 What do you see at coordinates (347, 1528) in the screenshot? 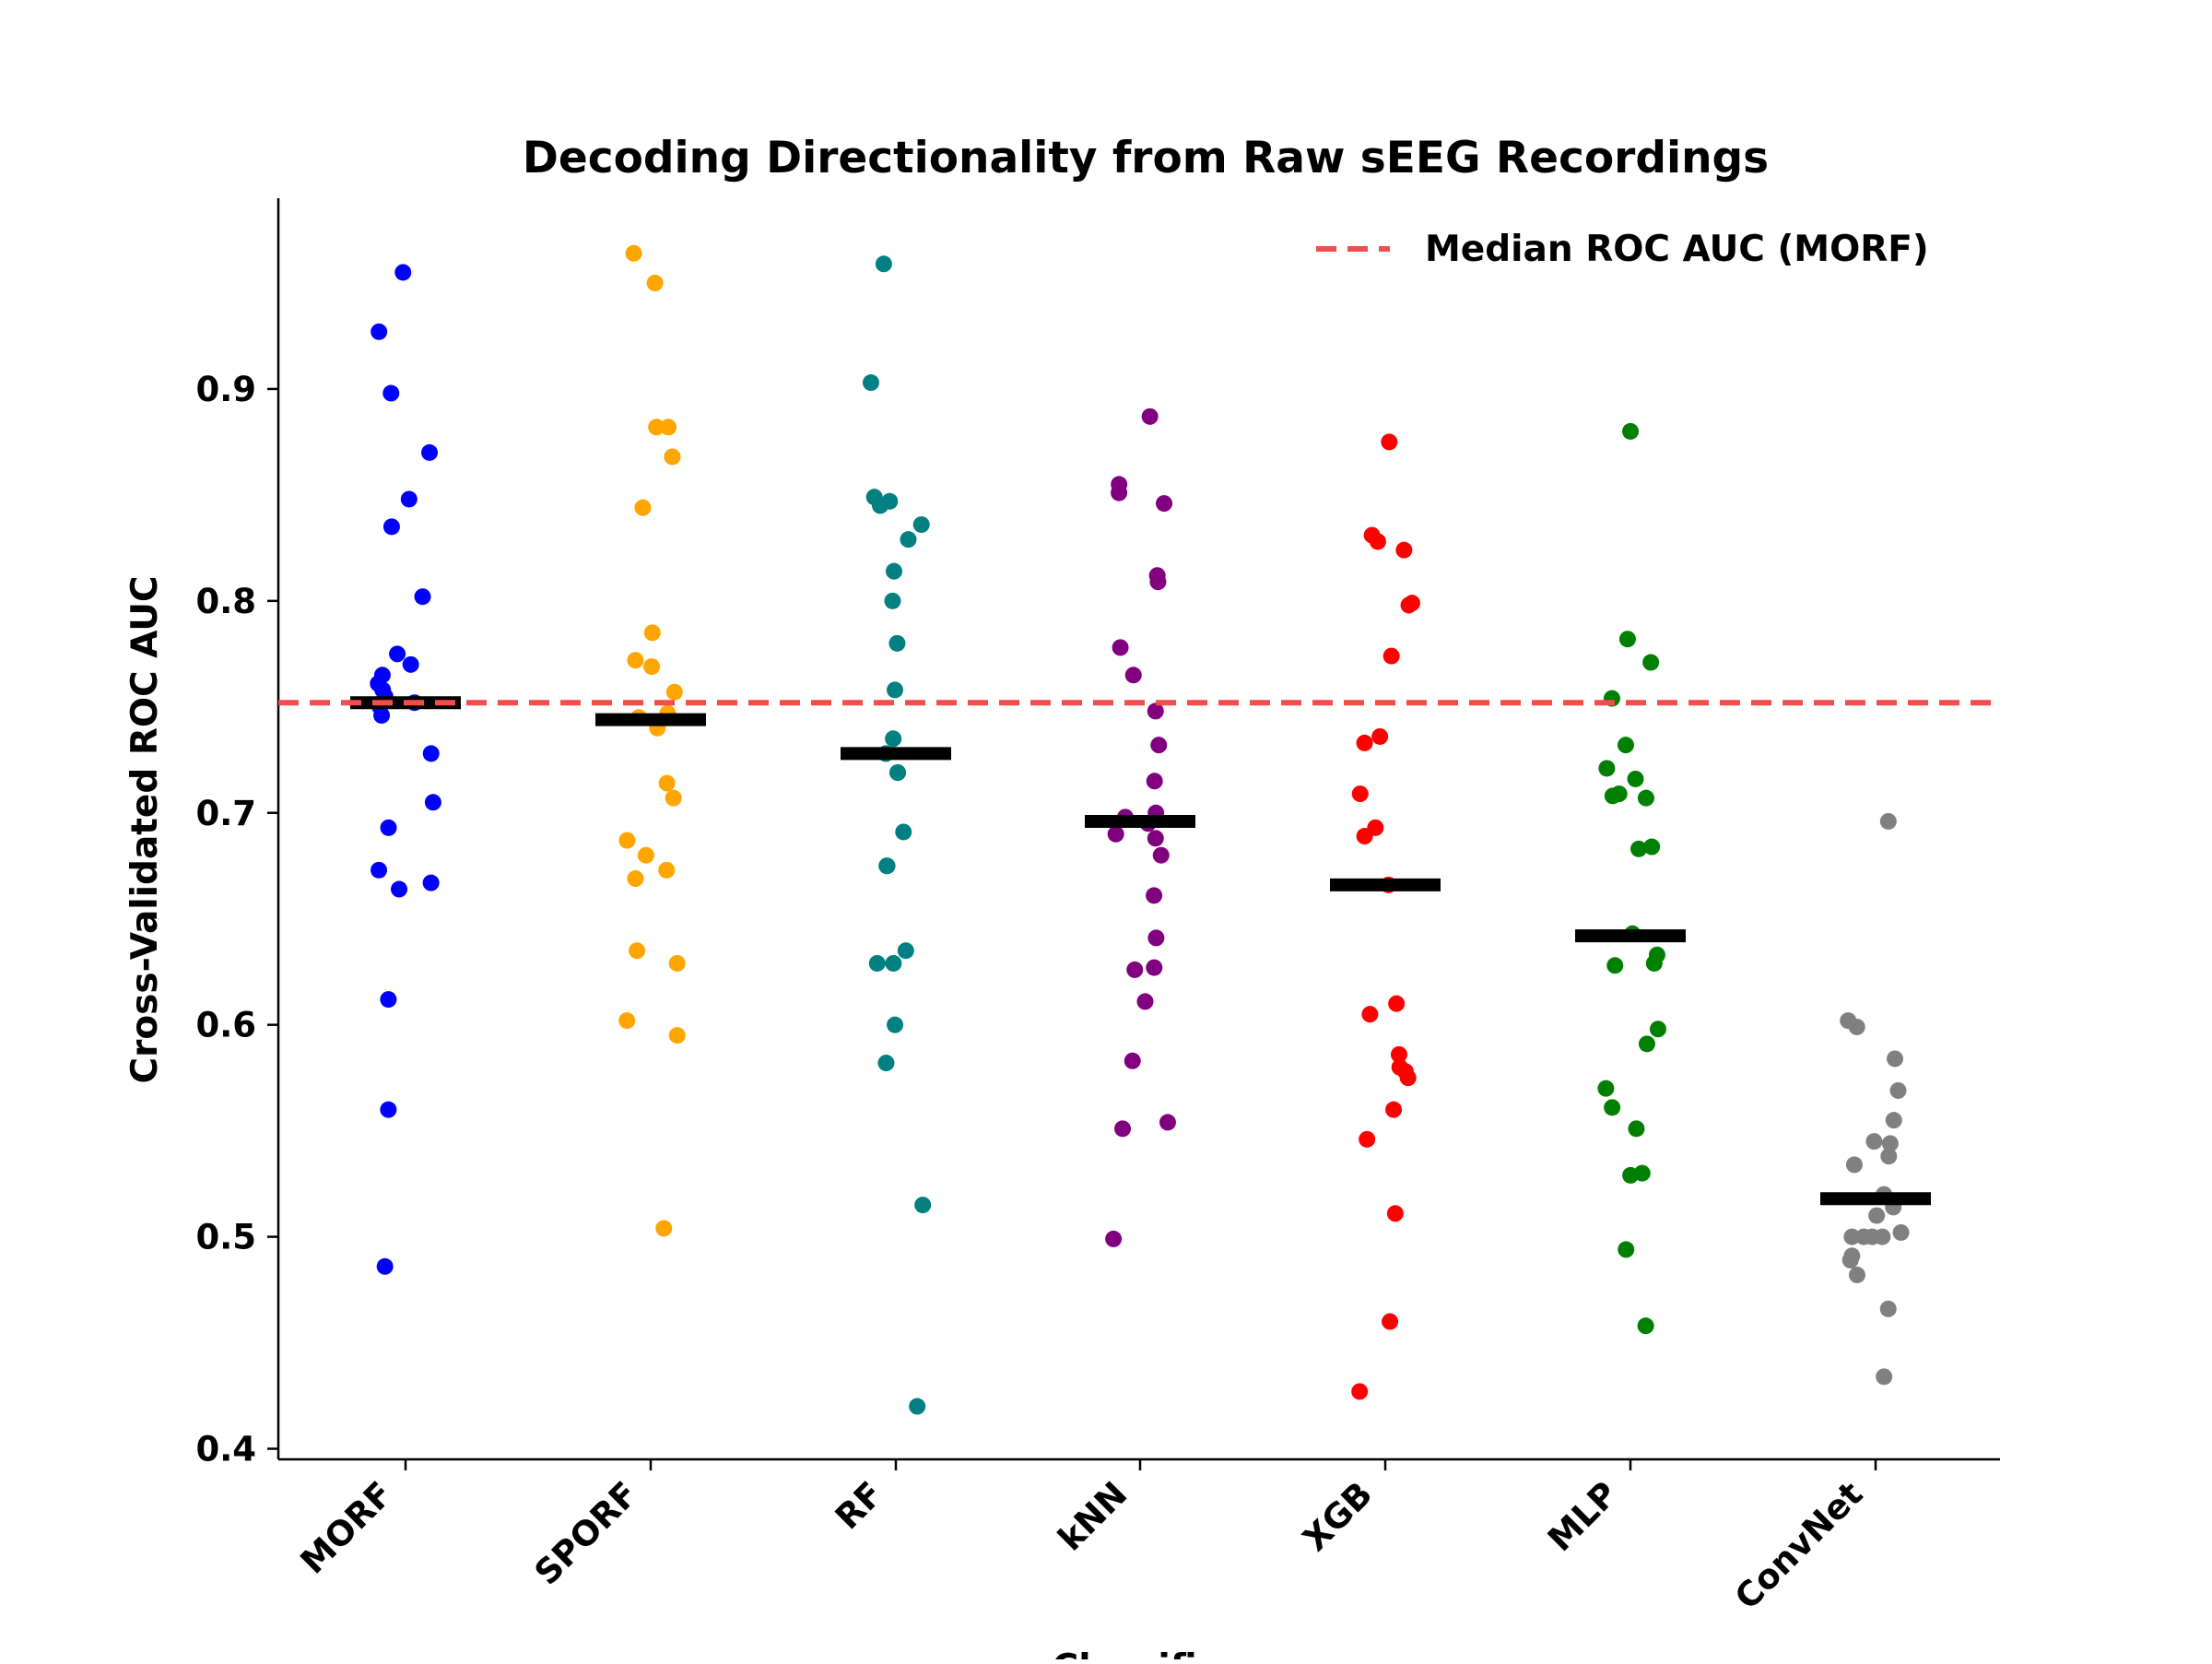
I see `x-tick-label: MORF` at bounding box center [347, 1528].